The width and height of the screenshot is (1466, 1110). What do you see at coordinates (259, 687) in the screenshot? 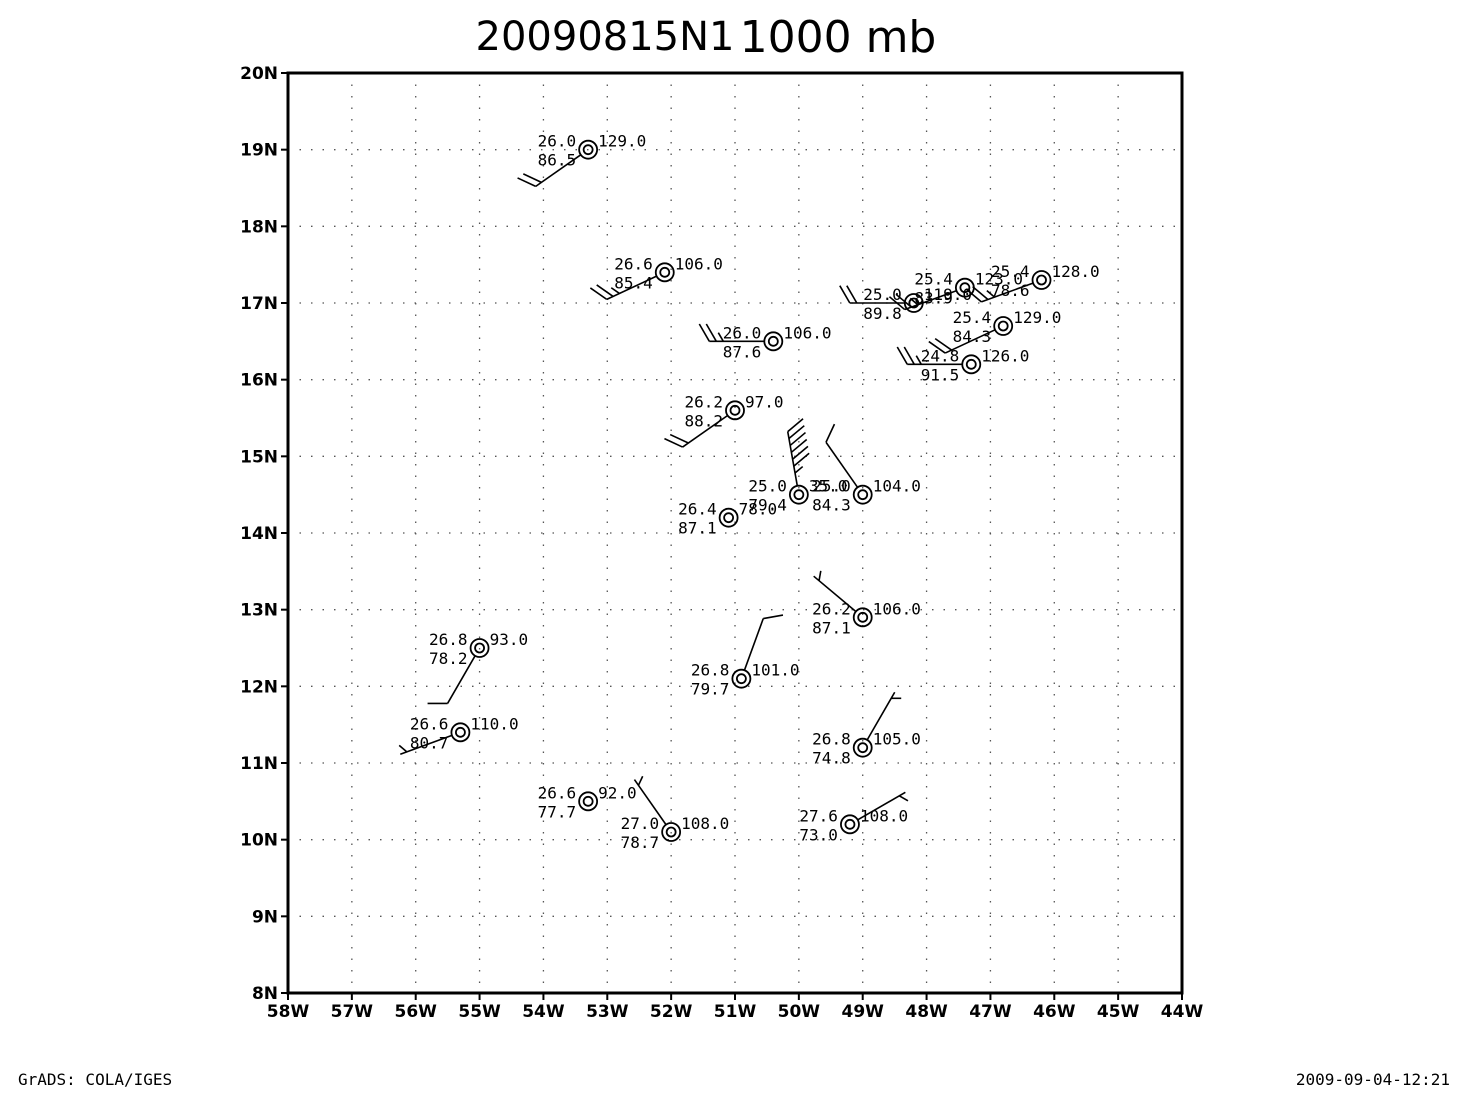
I see `y-tick-label: 12N` at bounding box center [259, 687].